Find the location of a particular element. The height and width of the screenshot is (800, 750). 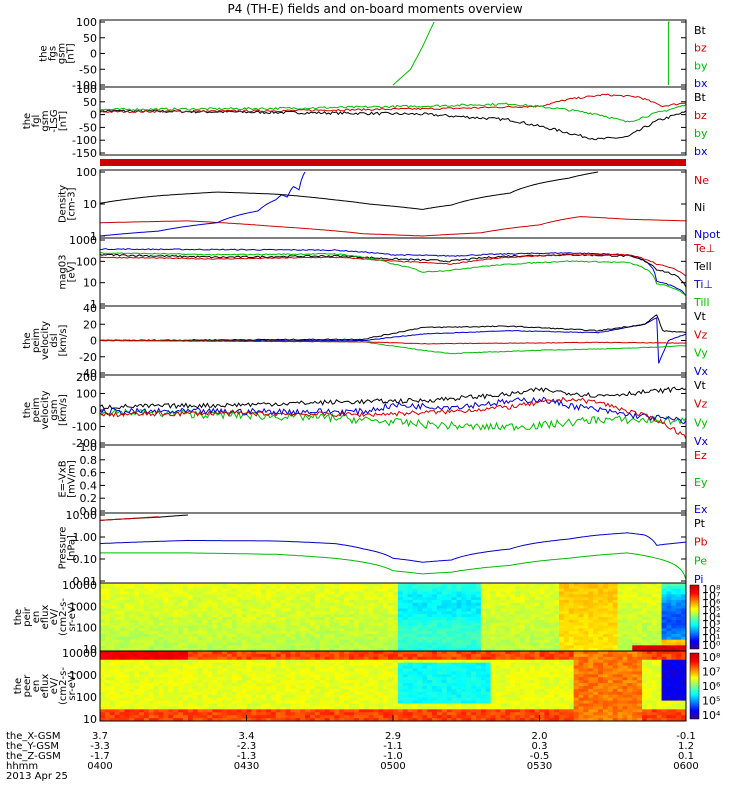

panel-frame is located at coordinates (393, 272).